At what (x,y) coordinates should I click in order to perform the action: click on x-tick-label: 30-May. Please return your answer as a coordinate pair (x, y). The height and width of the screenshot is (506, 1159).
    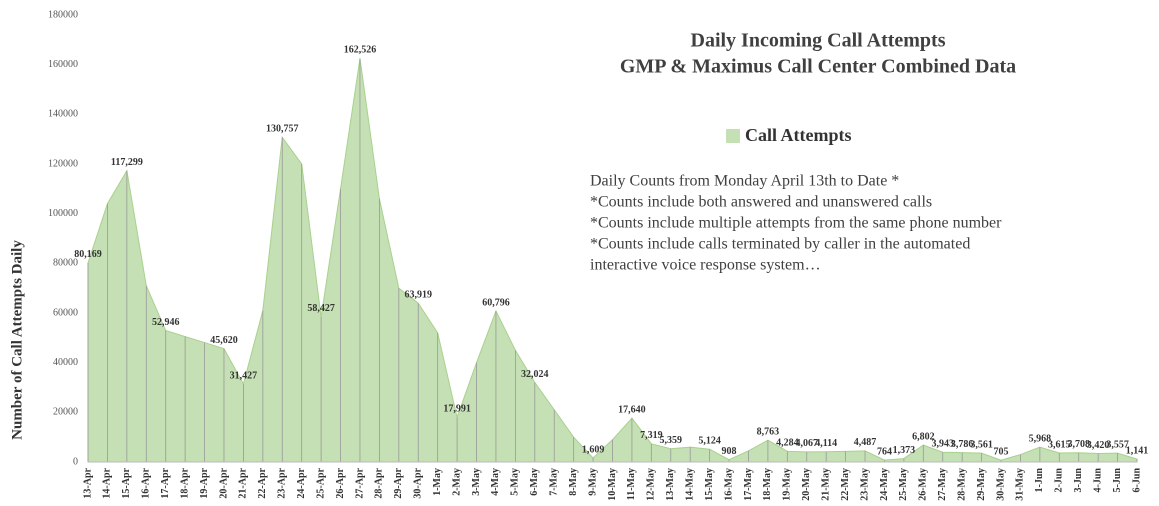
    Looking at the image, I should click on (1000, 484).